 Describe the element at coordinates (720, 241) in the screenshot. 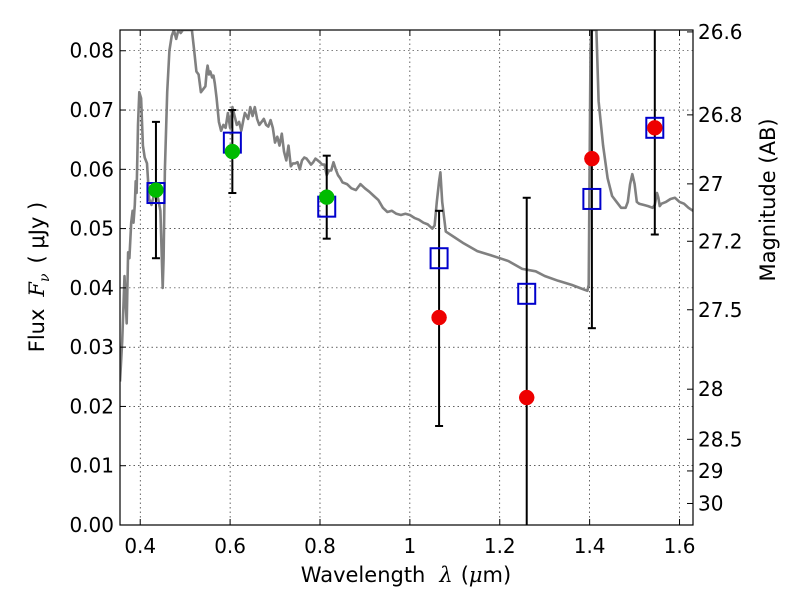

I see `y2-tick-label: 27.2` at that location.